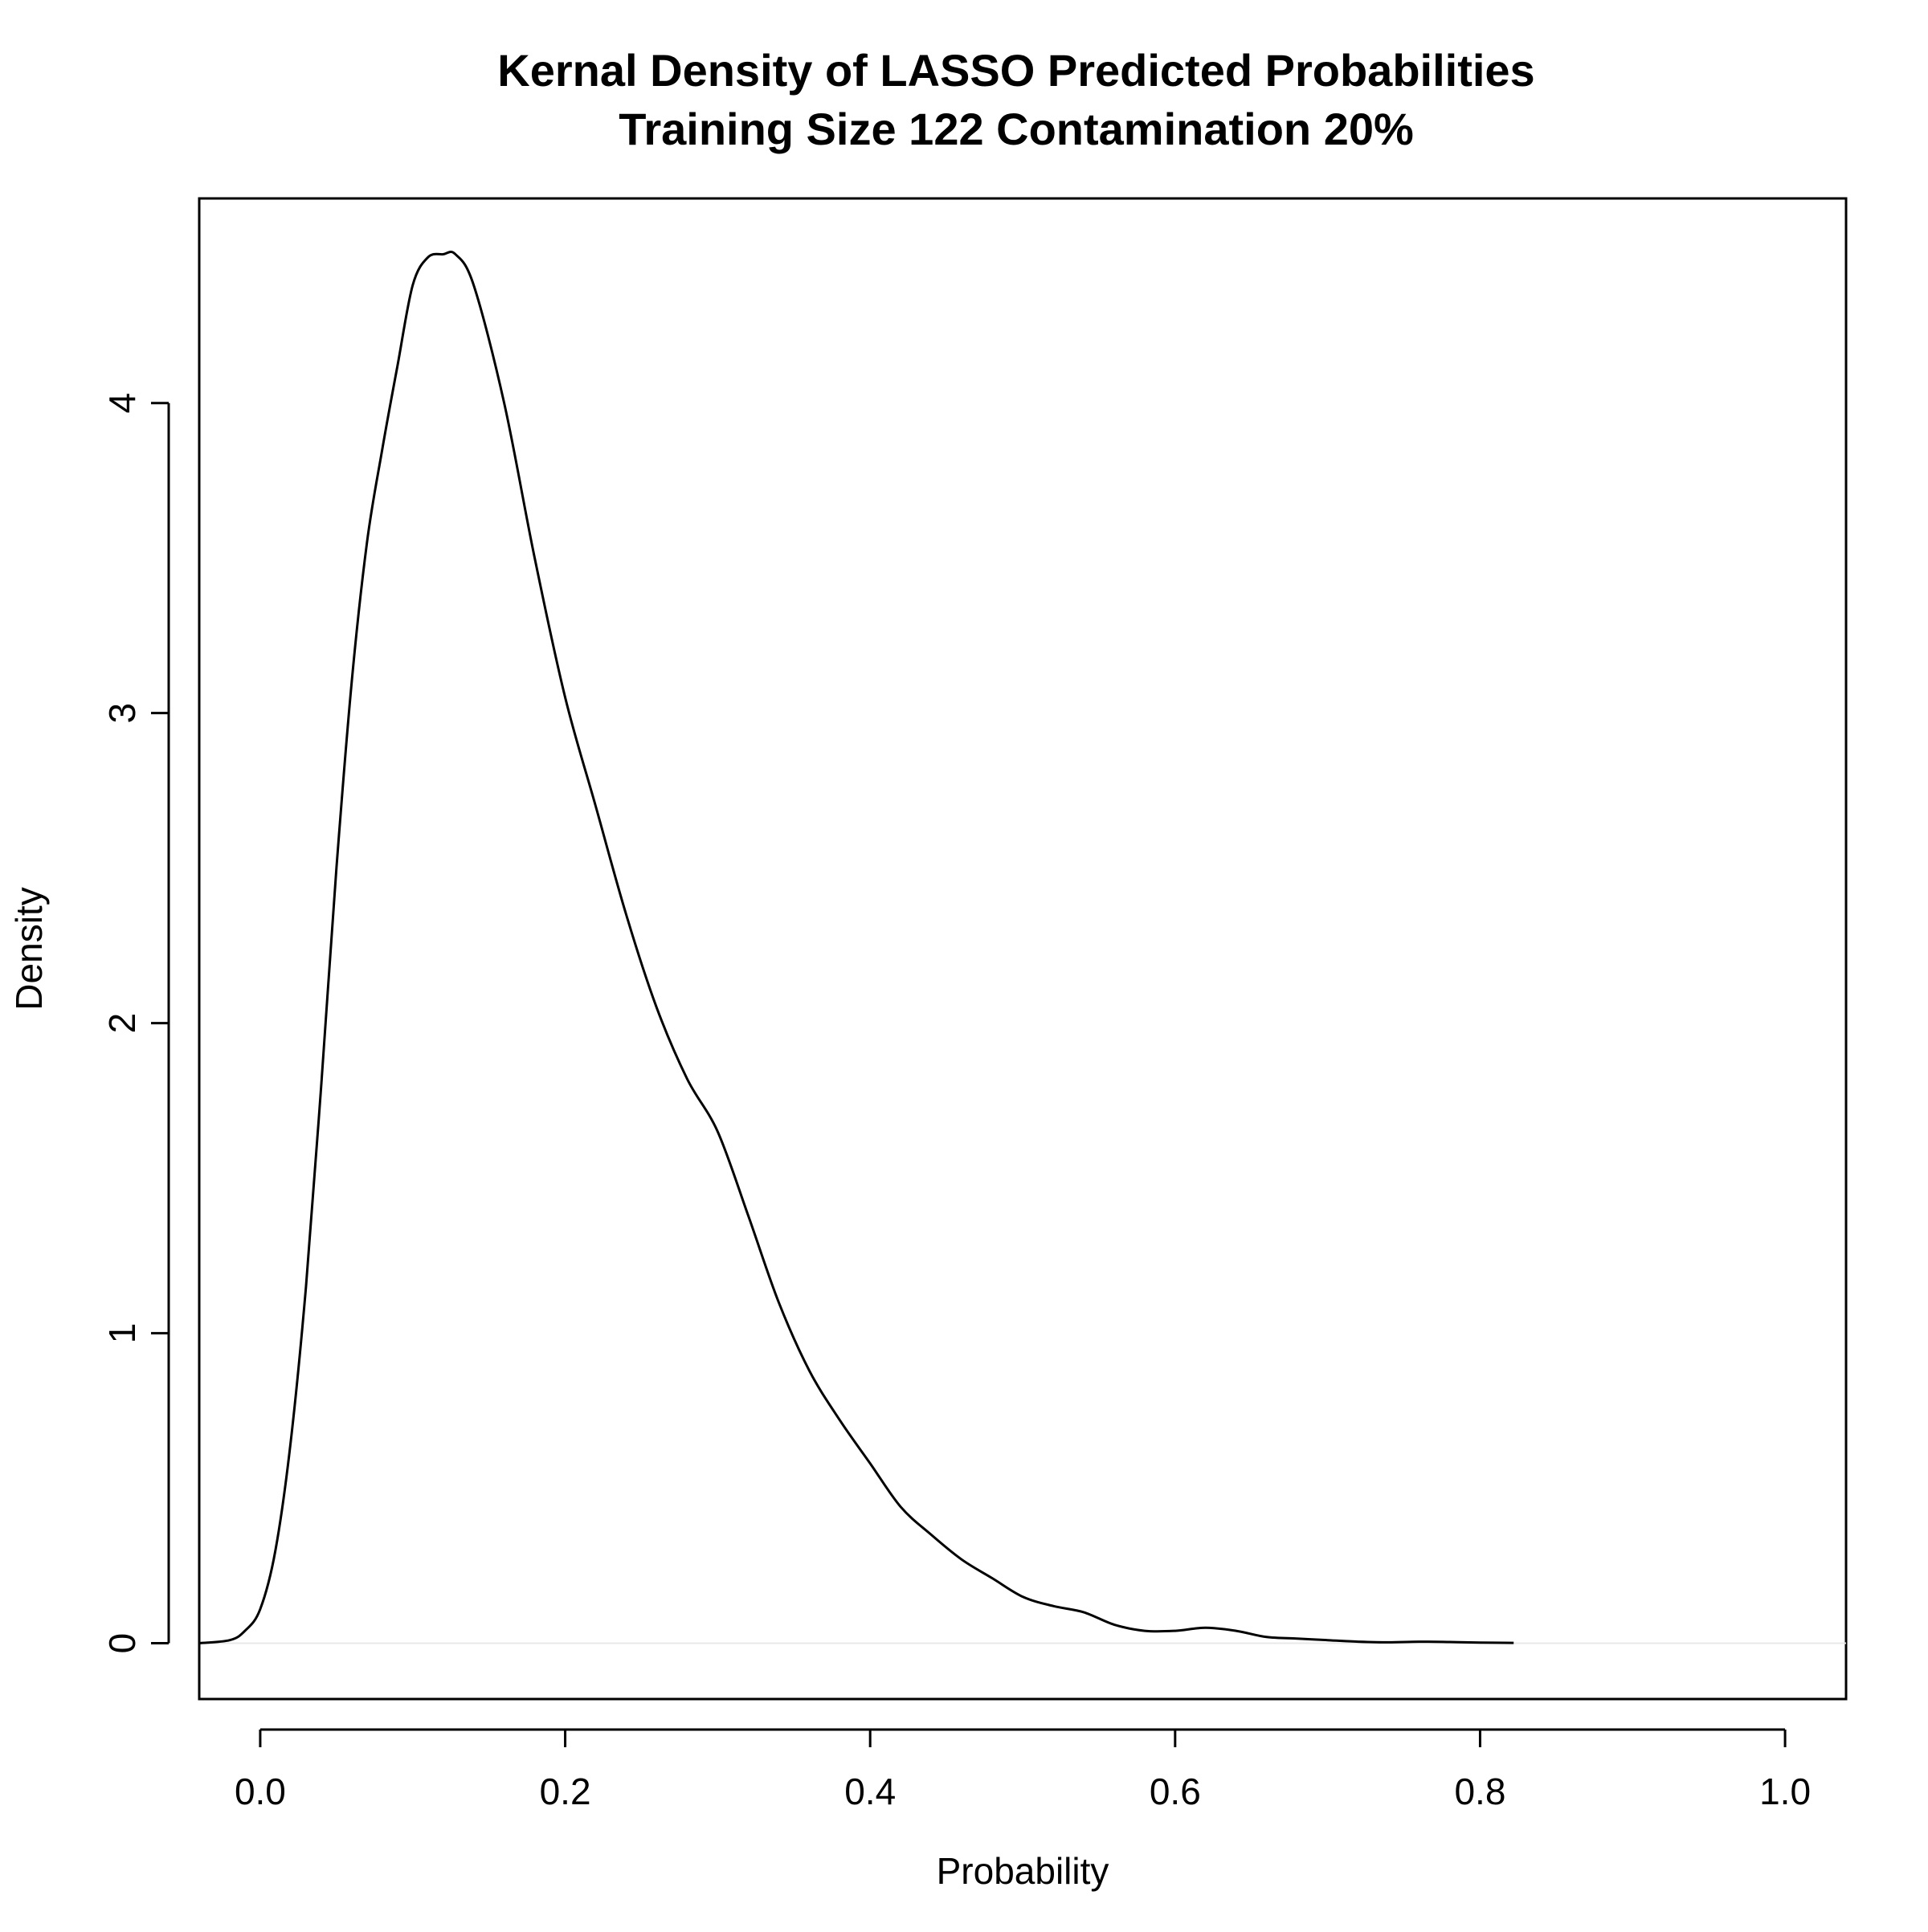 This screenshot has height=1932, width=1928. Describe the element at coordinates (870, 1792) in the screenshot. I see `x-tick-label: 0.4` at that location.